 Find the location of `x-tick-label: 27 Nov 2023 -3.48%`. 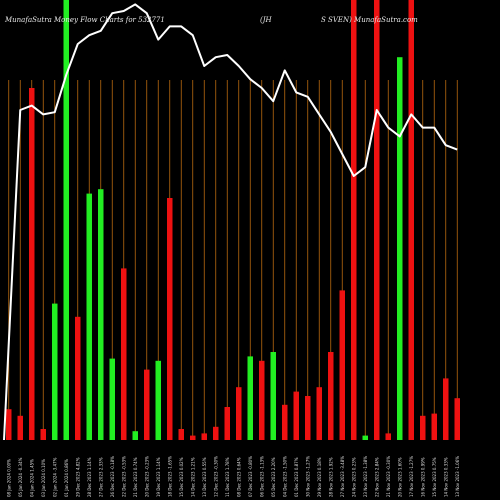

x-tick-label: 27 Nov 2023 -3.48% is located at coordinates (342, 476).